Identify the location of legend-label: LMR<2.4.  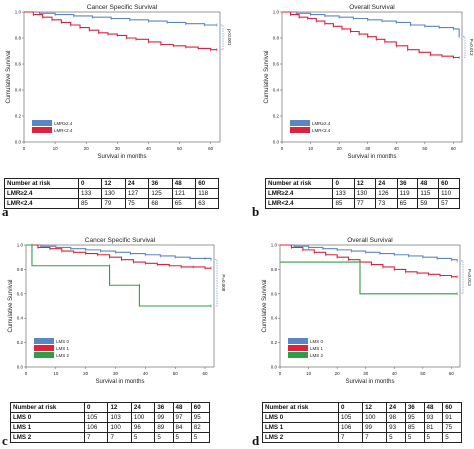
(63, 130).